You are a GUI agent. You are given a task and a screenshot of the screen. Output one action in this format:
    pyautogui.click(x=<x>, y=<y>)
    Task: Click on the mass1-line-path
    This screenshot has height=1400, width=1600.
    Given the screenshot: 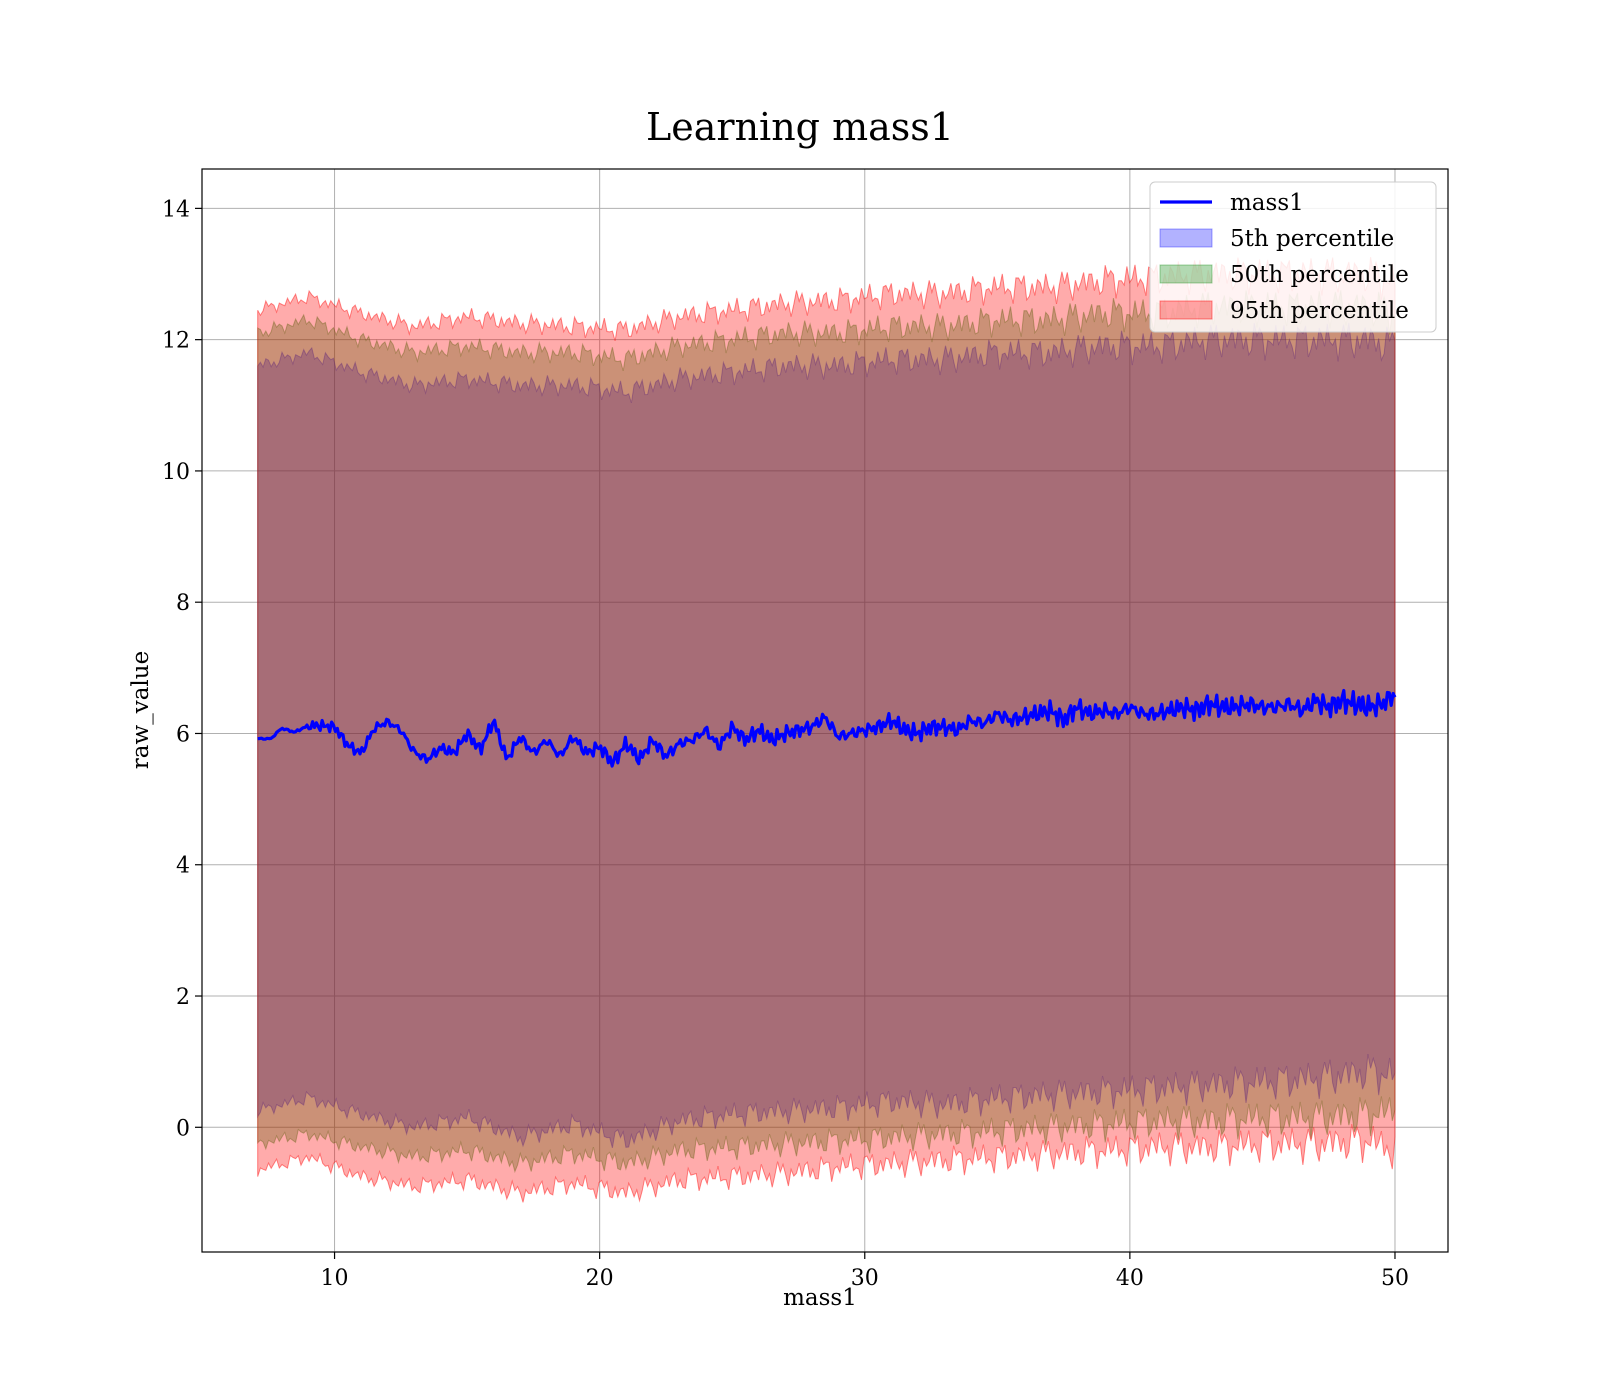 What is the action you would take?
    pyautogui.click(x=827, y=728)
    